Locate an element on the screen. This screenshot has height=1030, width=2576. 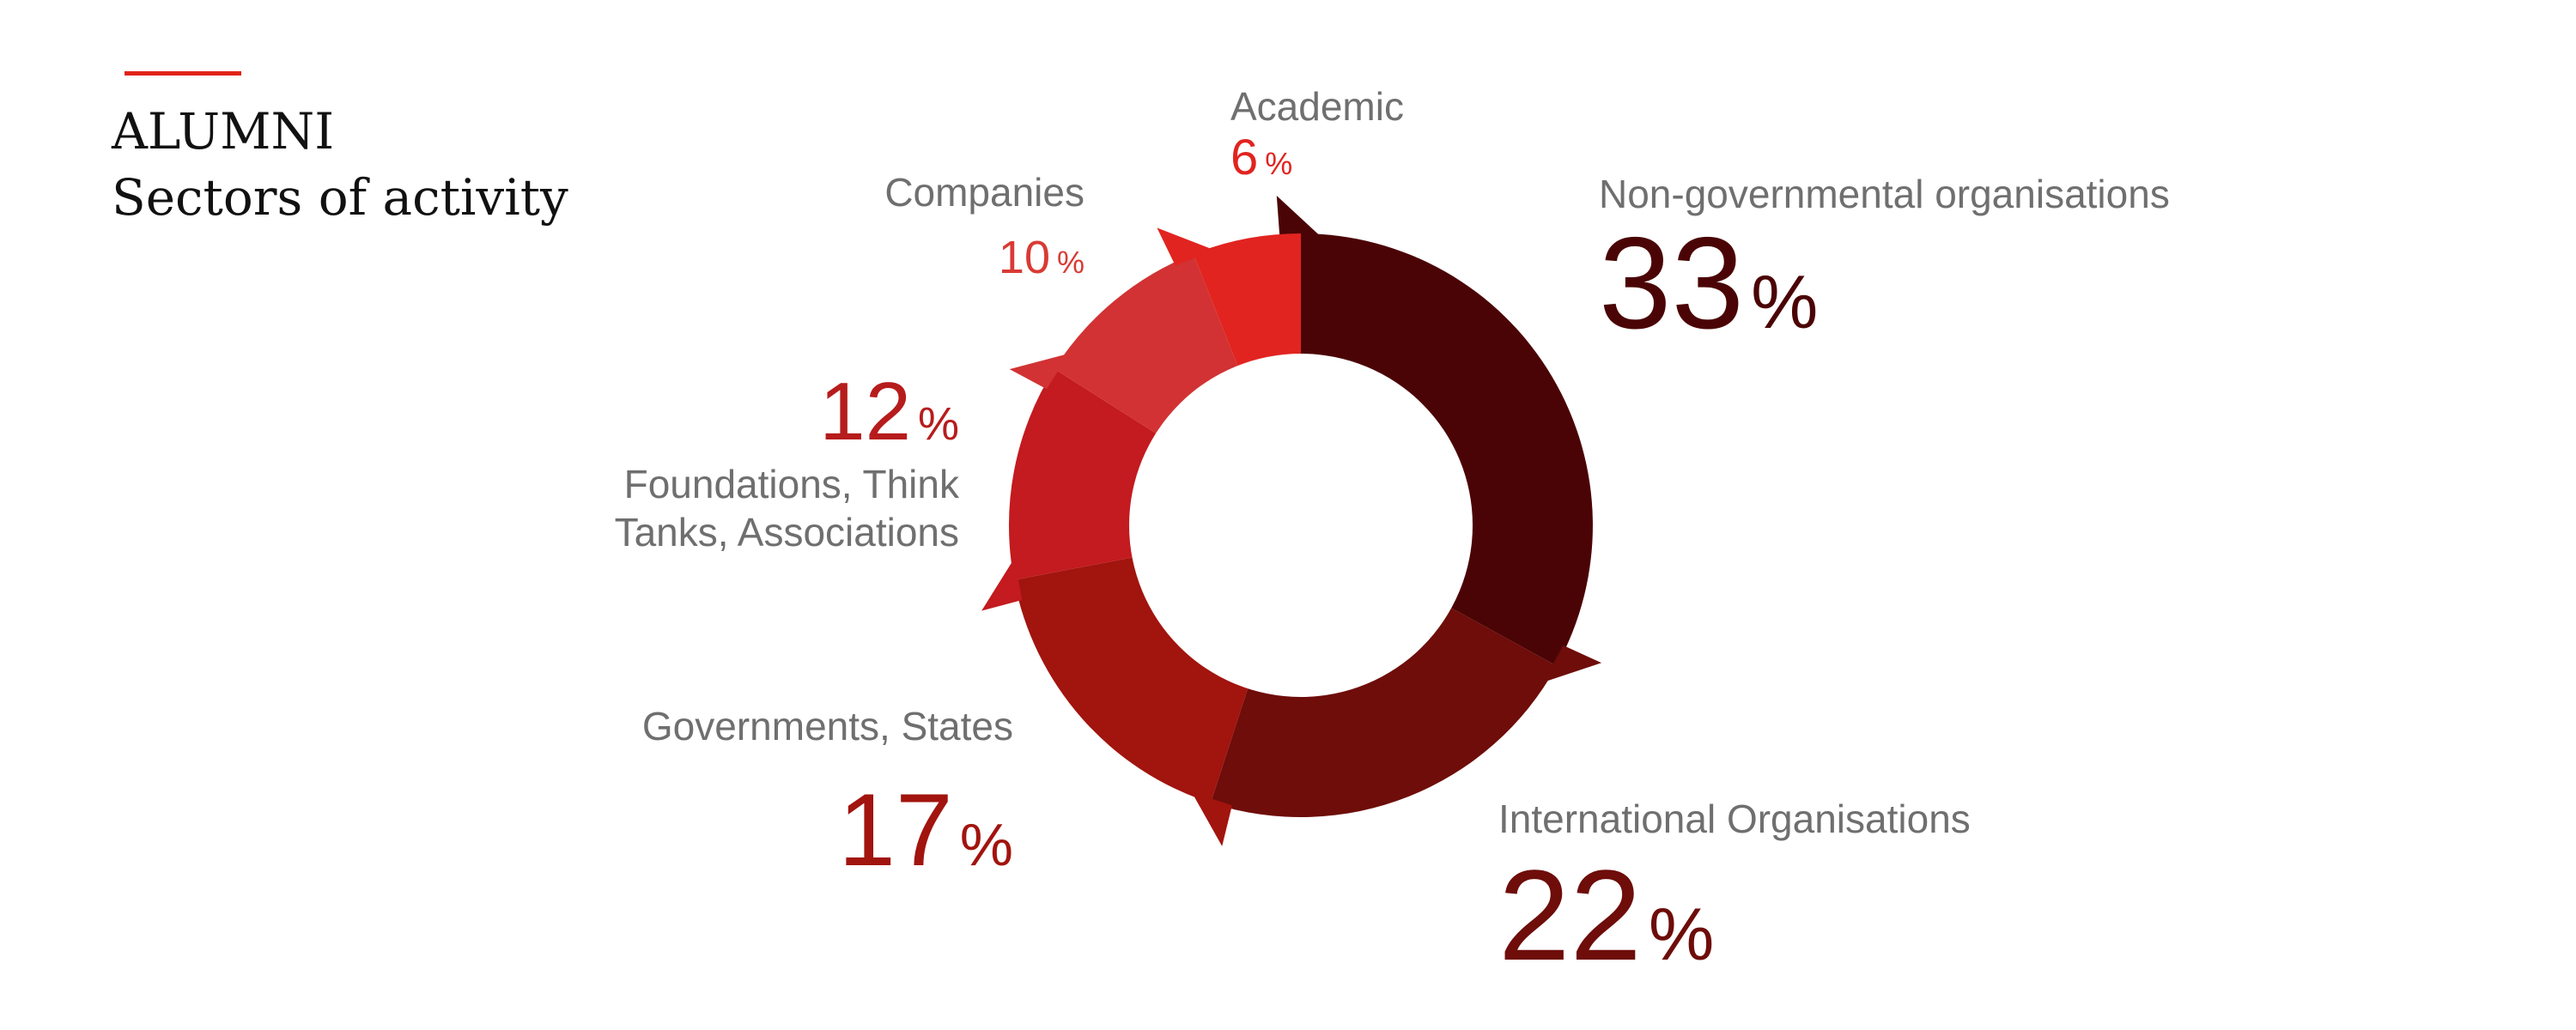
slice-pointer-companies is located at coordinates (1039, 371).